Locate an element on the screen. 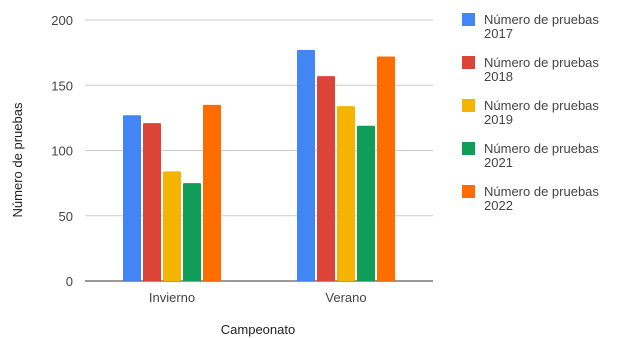 The image size is (620, 338). legend-label: Número de pruebas 2022 is located at coordinates (541, 198).